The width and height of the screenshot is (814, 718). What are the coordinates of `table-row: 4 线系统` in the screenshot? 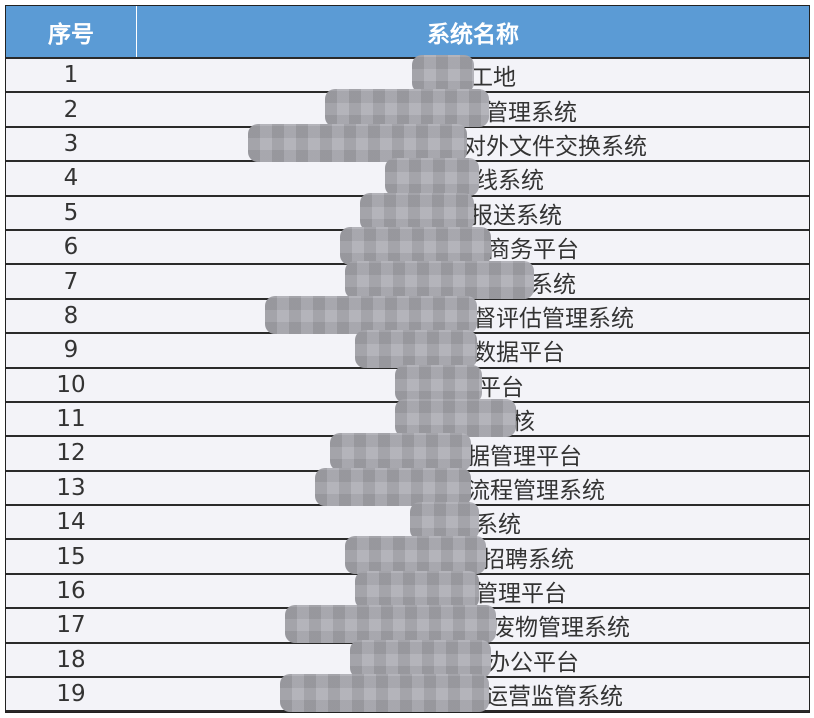 It's located at (407, 177).